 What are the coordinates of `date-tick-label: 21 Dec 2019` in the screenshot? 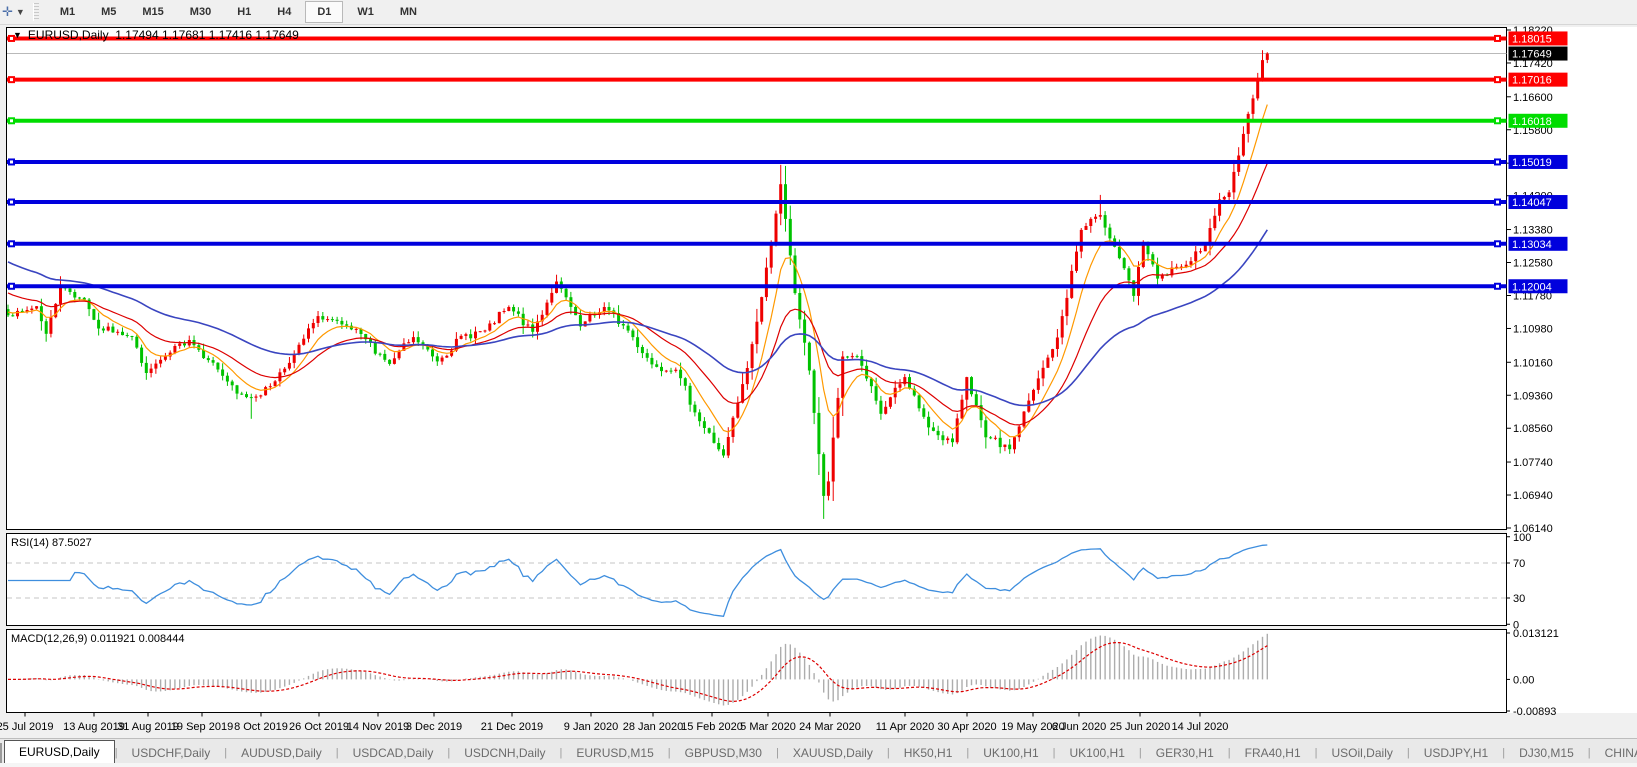 It's located at (512, 727).